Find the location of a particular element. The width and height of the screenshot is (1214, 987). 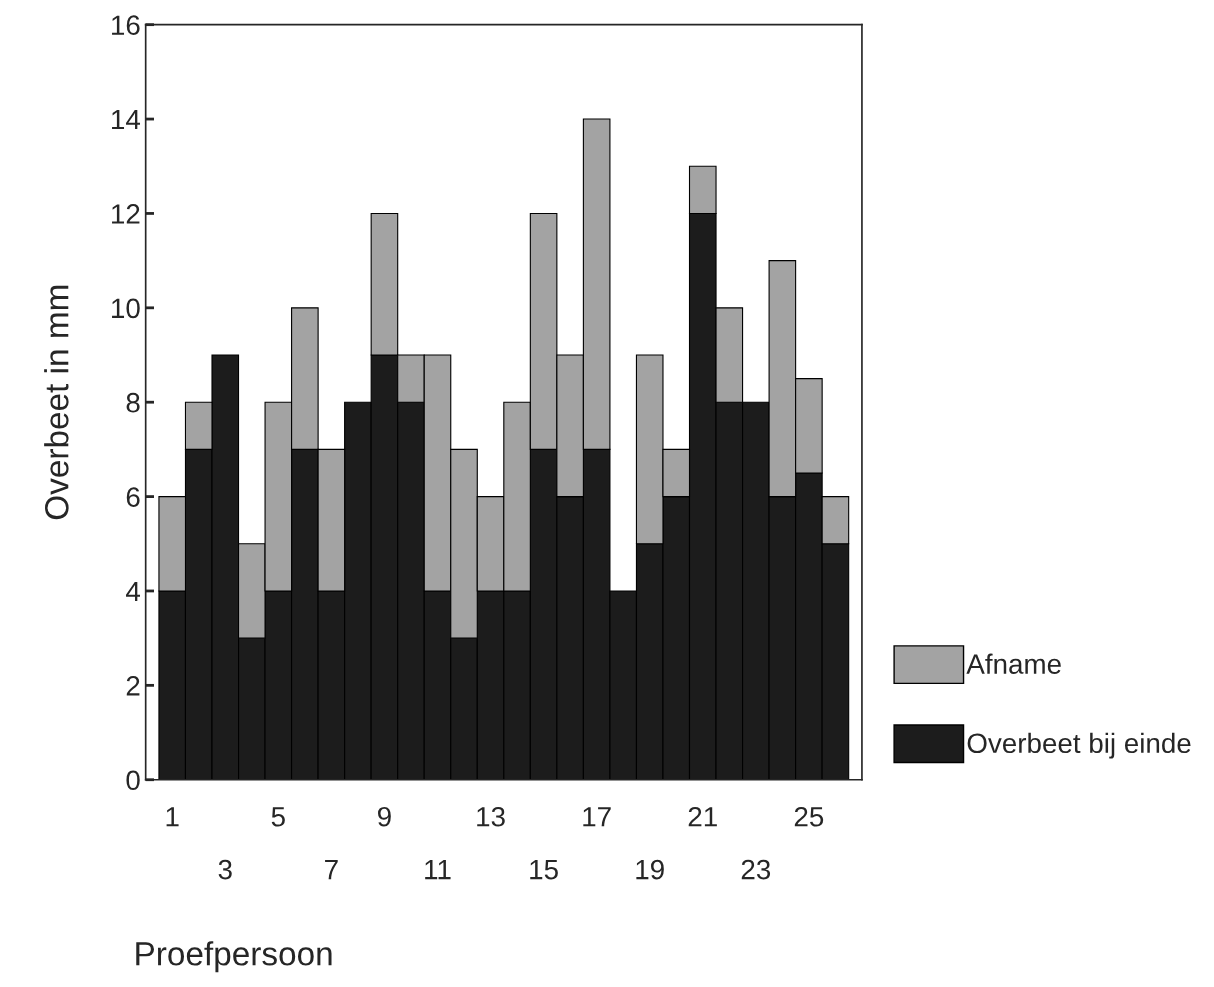

y-tick-label: 10 is located at coordinates (126, 308).